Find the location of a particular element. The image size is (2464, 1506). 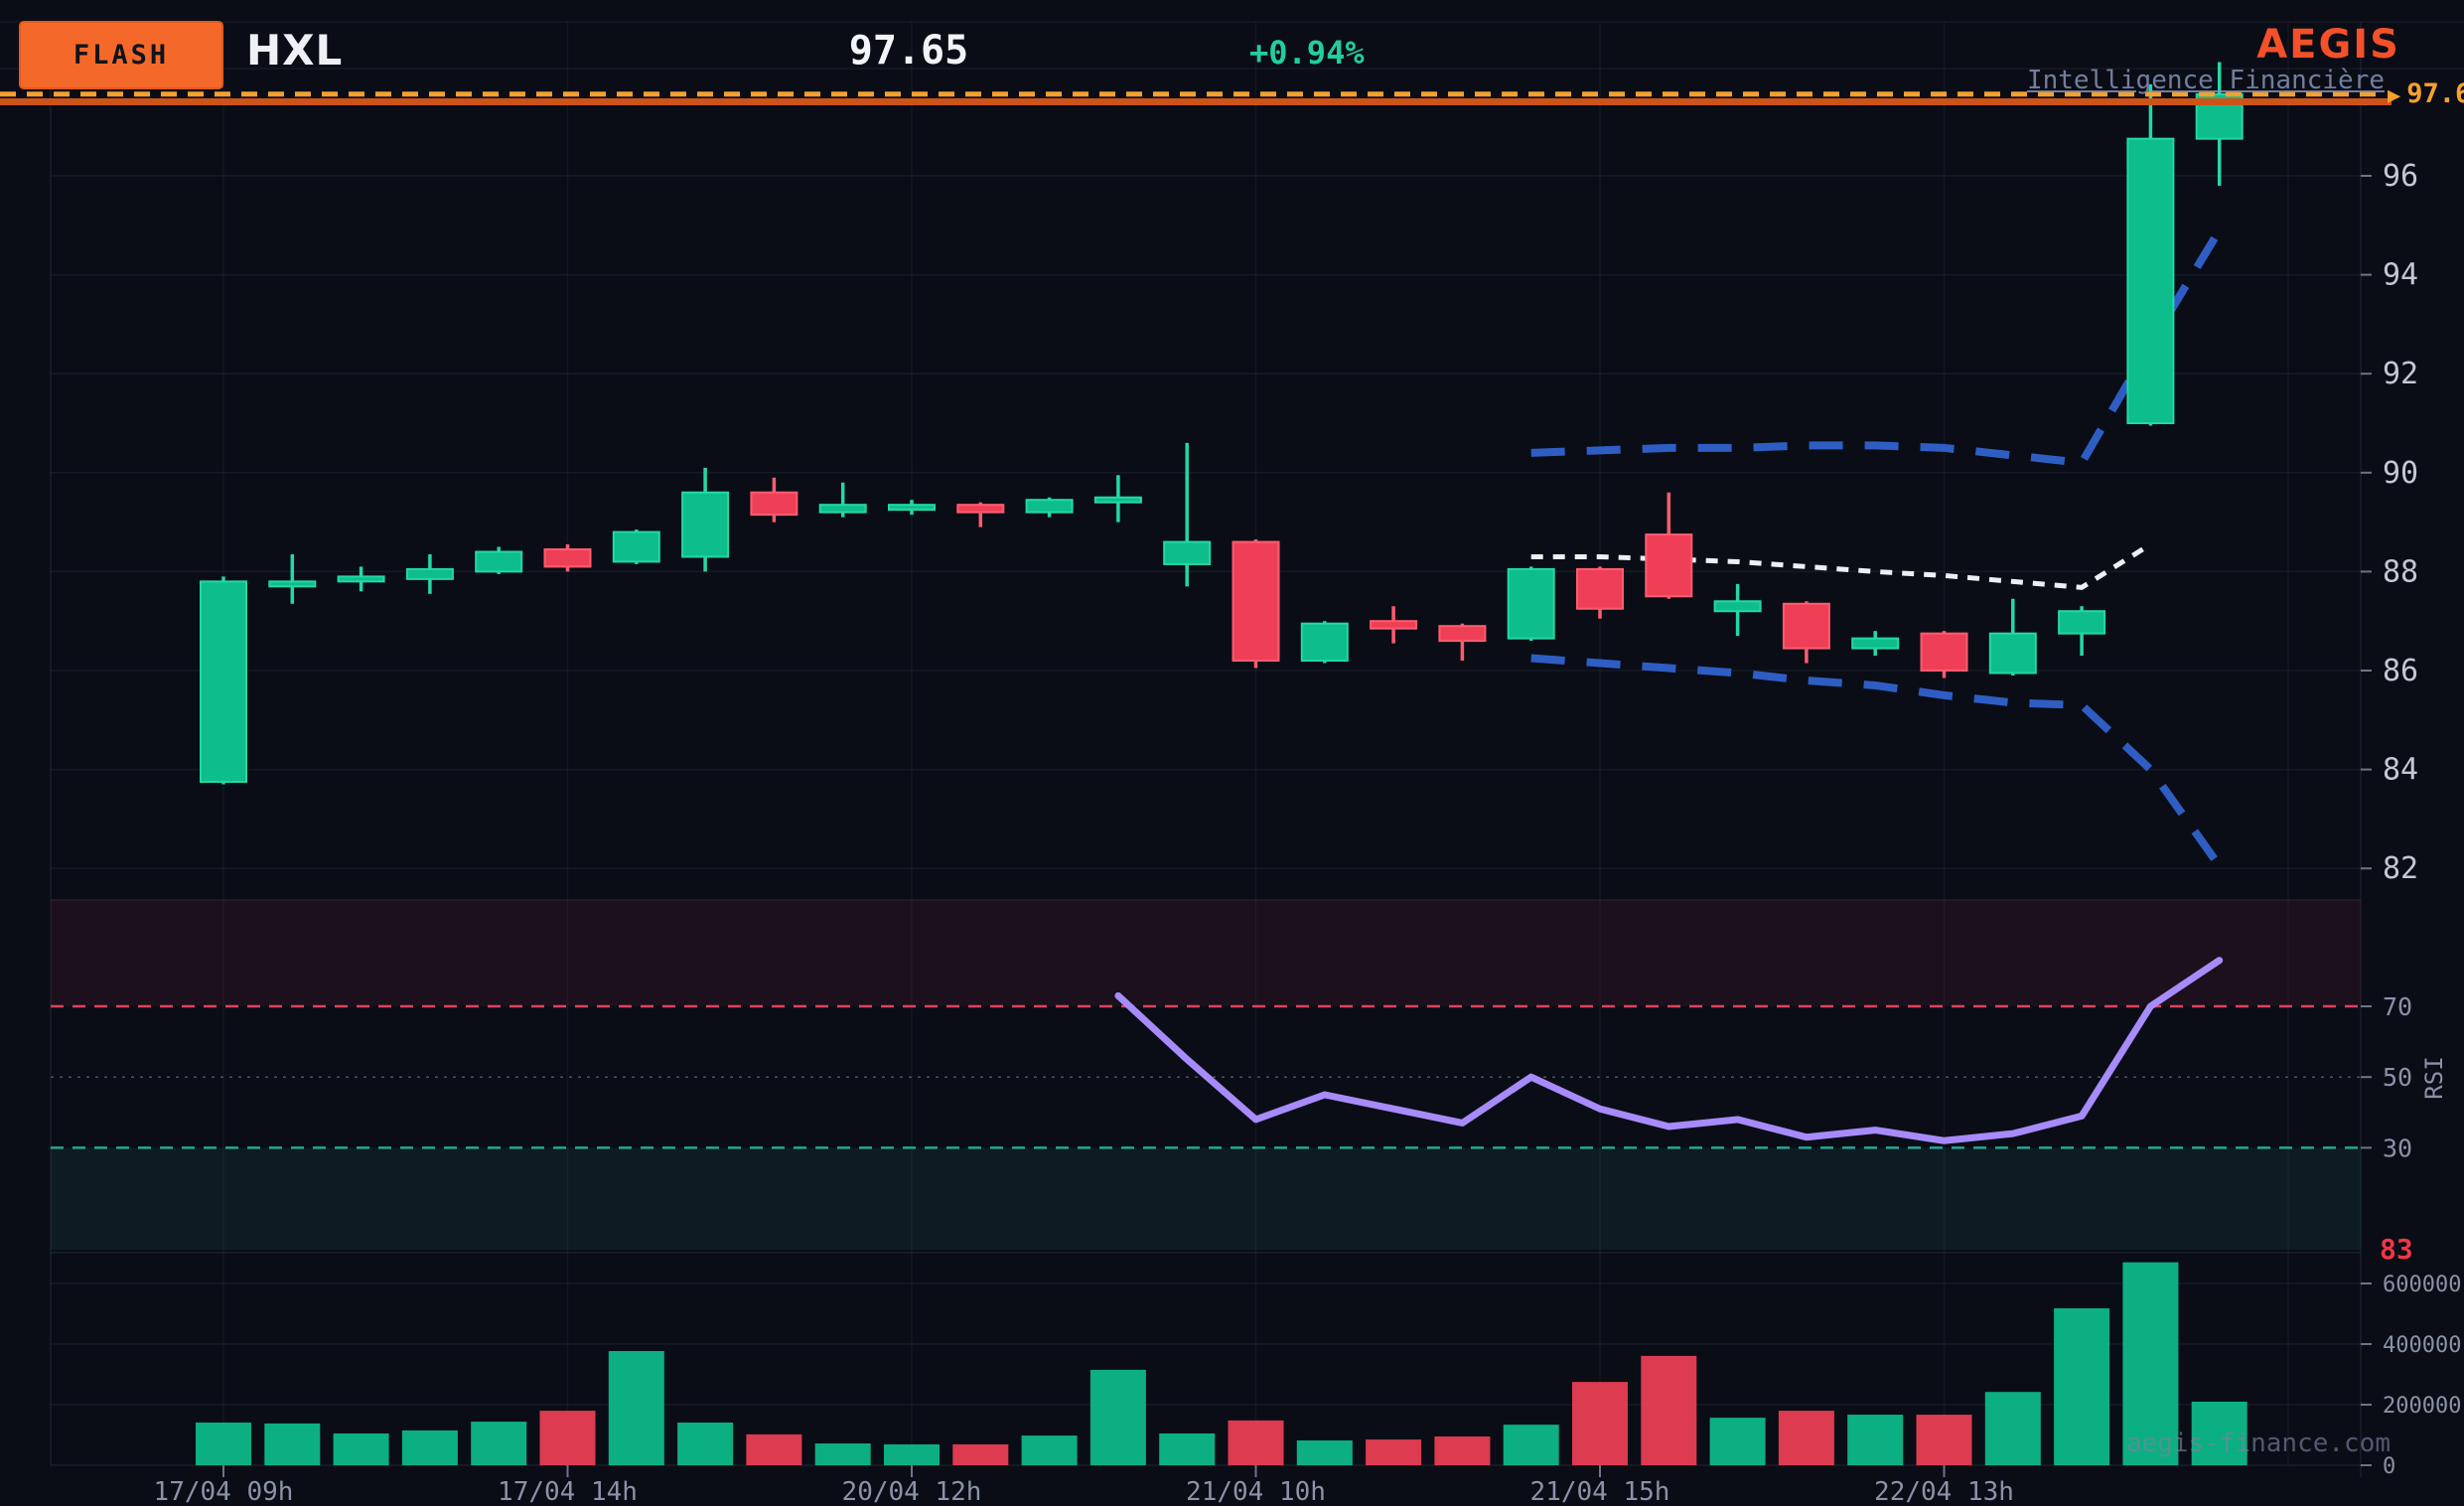

price-tick-label: 94 is located at coordinates (2400, 275).